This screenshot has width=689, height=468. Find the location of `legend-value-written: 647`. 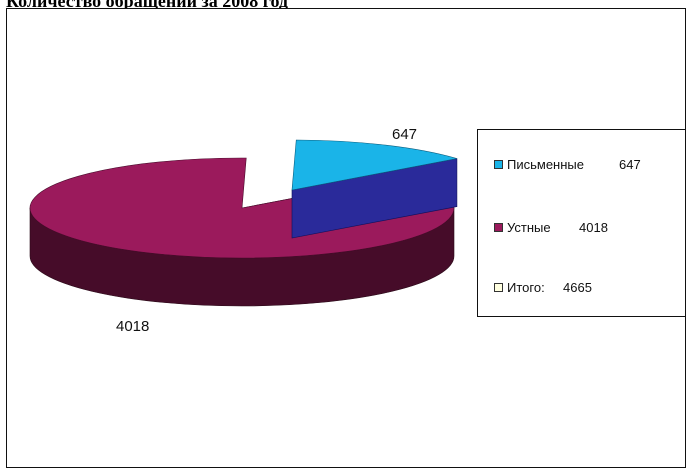

legend-value-written: 647 is located at coordinates (630, 164).